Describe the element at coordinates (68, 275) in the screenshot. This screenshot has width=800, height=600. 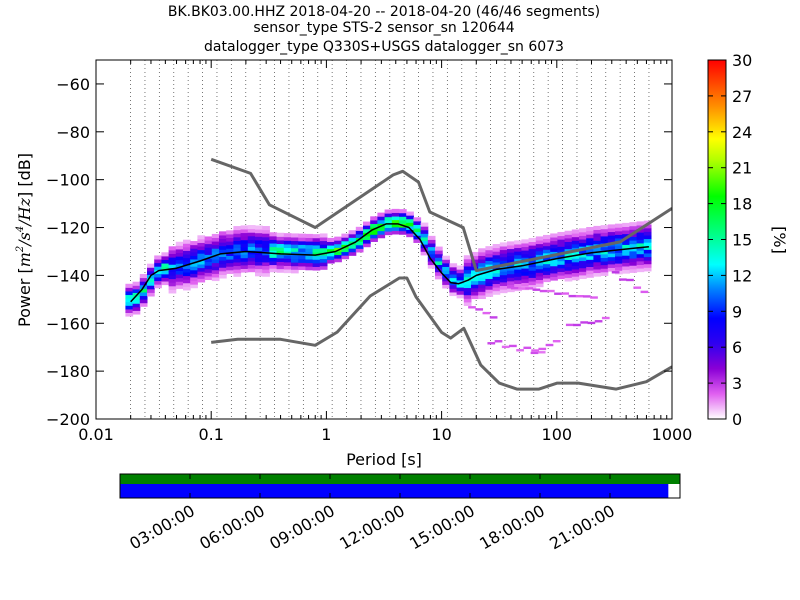
I see `y-tick-label: −140` at that location.